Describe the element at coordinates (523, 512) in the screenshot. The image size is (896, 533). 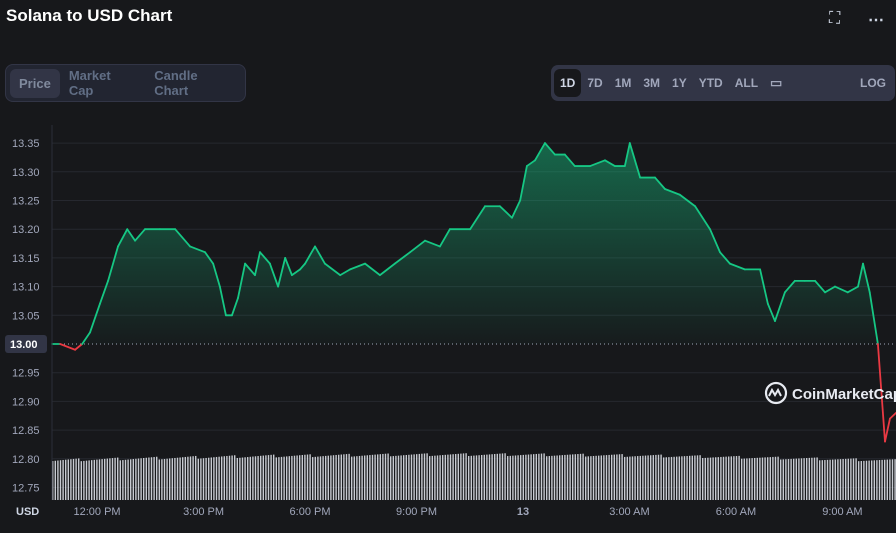
I see `x-tick-label: 13` at that location.